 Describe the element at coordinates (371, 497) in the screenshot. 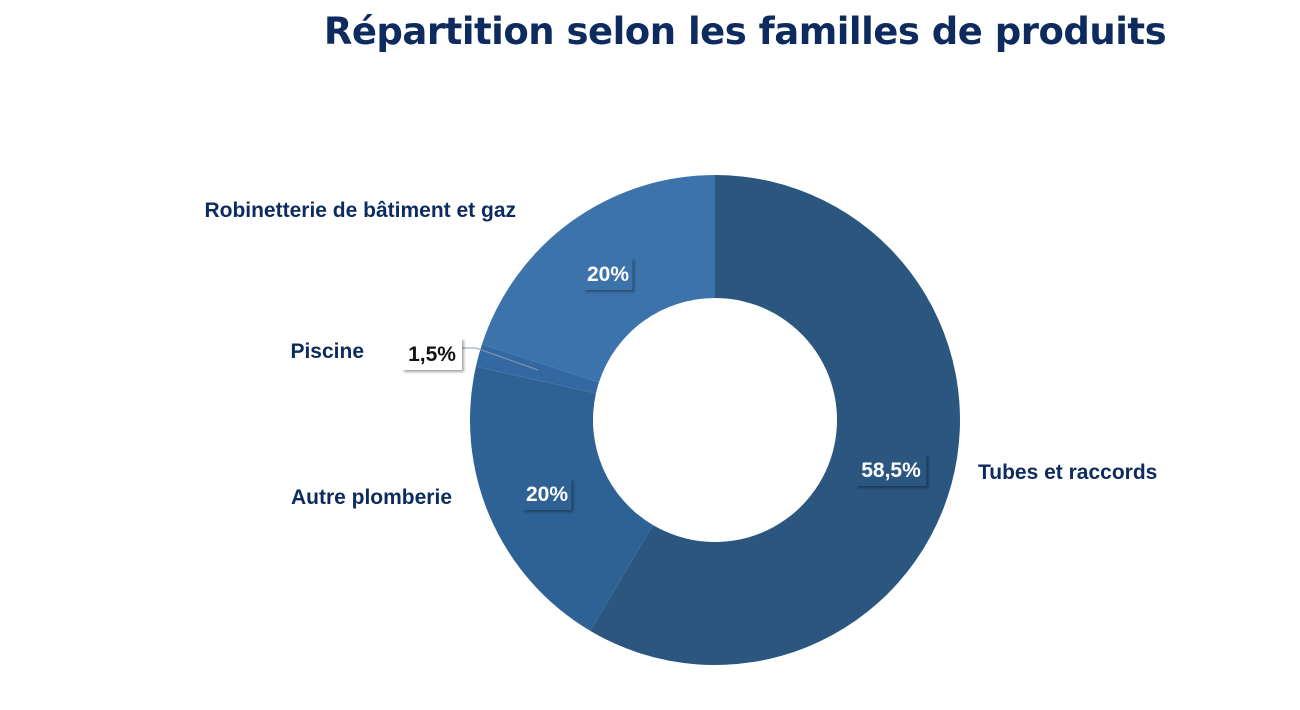

I see `category-label-autre-plomberie: Autre plomberie` at that location.